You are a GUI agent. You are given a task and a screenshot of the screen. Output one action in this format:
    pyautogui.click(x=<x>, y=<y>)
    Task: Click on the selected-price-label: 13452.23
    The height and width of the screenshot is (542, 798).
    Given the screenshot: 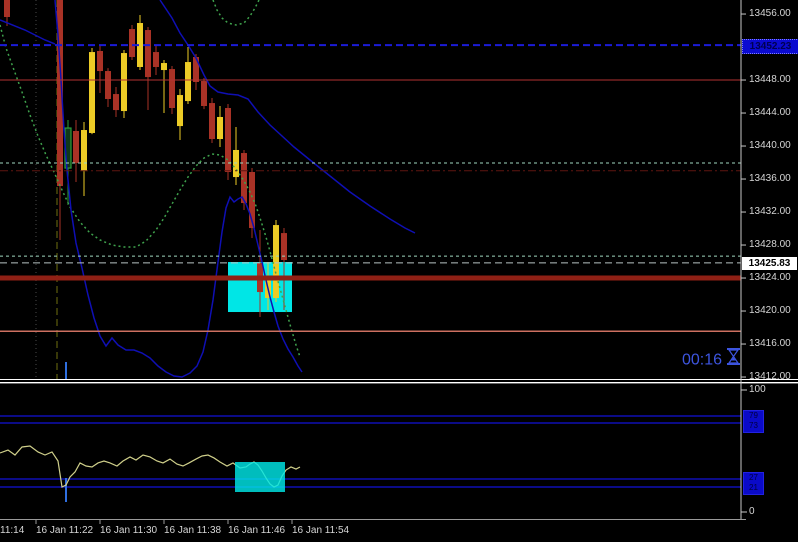 What is the action you would take?
    pyautogui.click(x=770, y=46)
    